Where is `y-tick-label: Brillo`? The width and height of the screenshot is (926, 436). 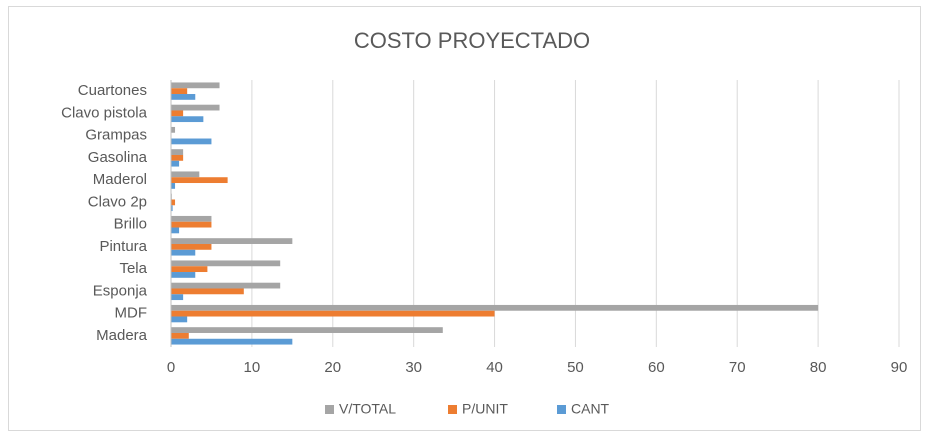 y-tick-label: Brillo is located at coordinates (130, 224).